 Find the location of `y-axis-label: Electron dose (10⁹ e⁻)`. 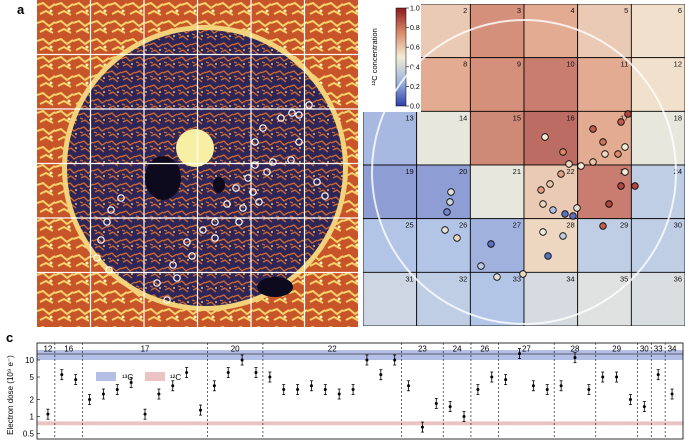

y-axis-label: Electron dose (10⁹ e⁻) is located at coordinates (10, 395).